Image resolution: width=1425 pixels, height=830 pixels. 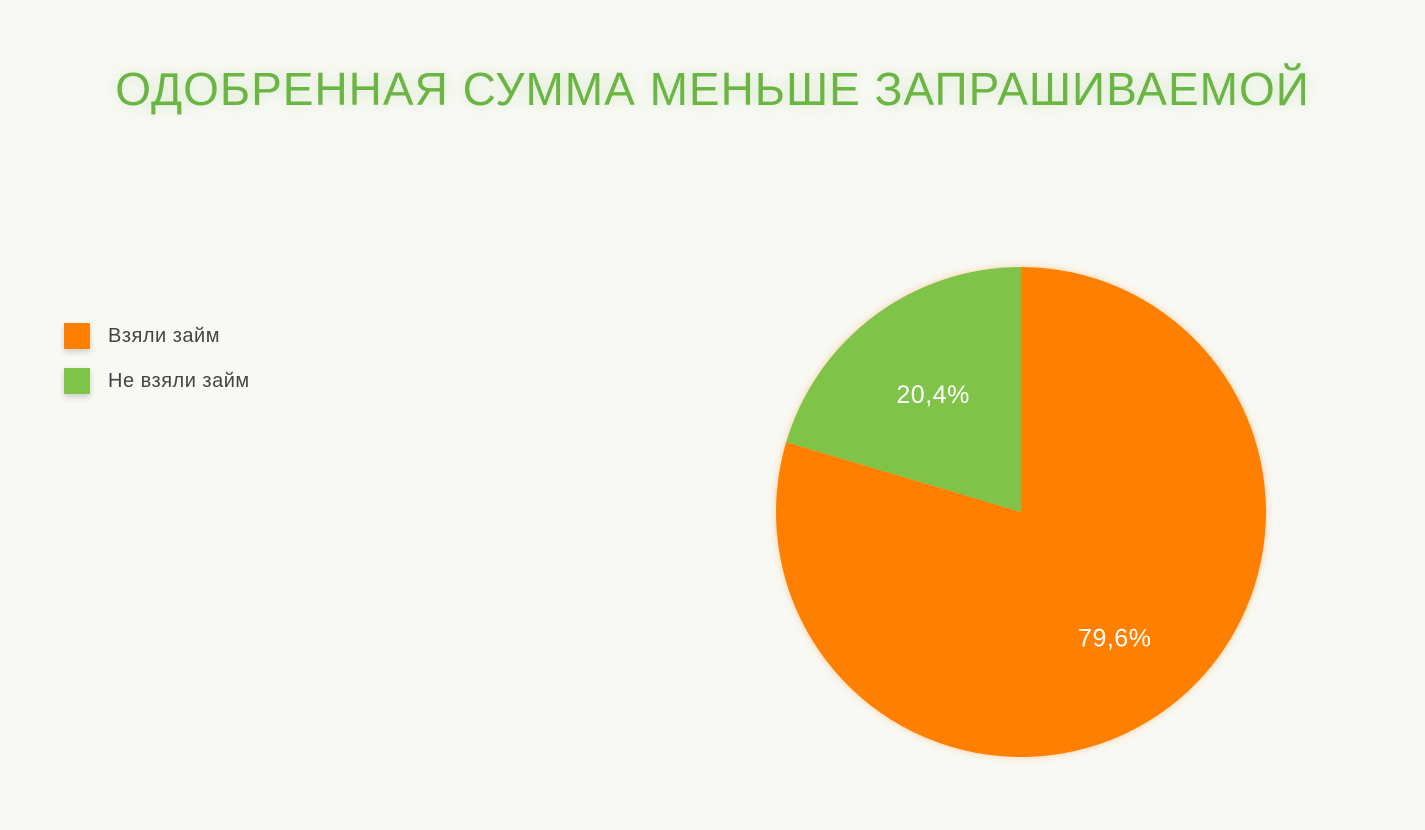 I want to click on pie-label-took-loan: 79,6%, so click(x=1114, y=639).